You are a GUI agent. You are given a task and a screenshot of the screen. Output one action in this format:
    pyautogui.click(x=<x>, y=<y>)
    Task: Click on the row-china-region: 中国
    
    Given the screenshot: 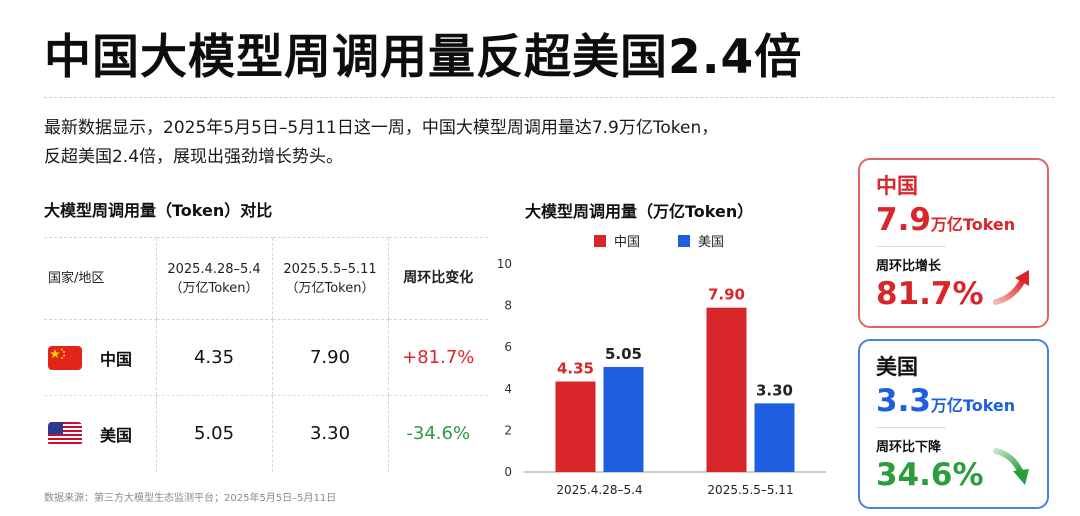 What is the action you would take?
    pyautogui.click(x=100, y=357)
    